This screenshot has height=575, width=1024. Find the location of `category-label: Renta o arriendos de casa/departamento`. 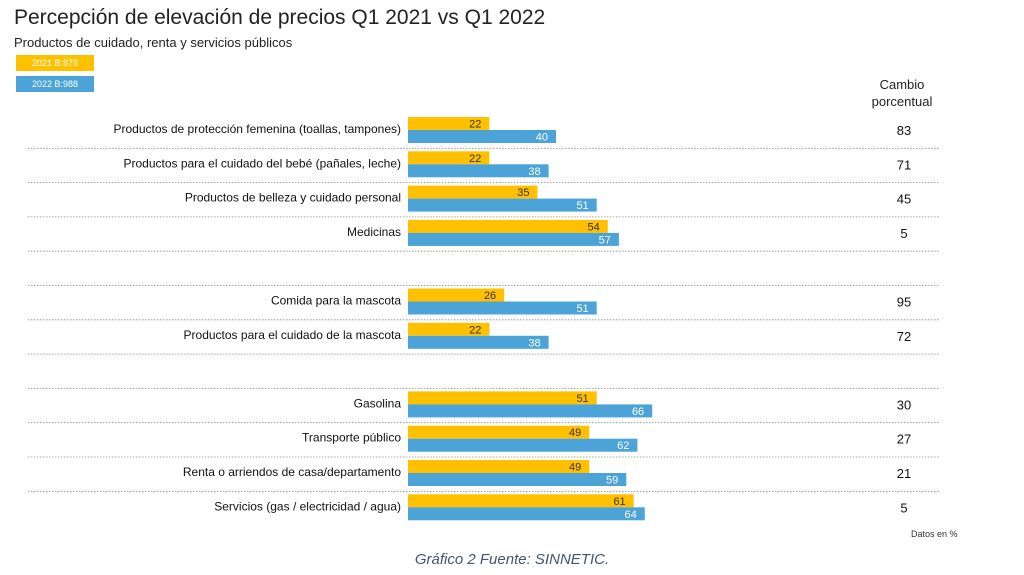

category-label: Renta o arriendos de casa/departamento is located at coordinates (292, 472).